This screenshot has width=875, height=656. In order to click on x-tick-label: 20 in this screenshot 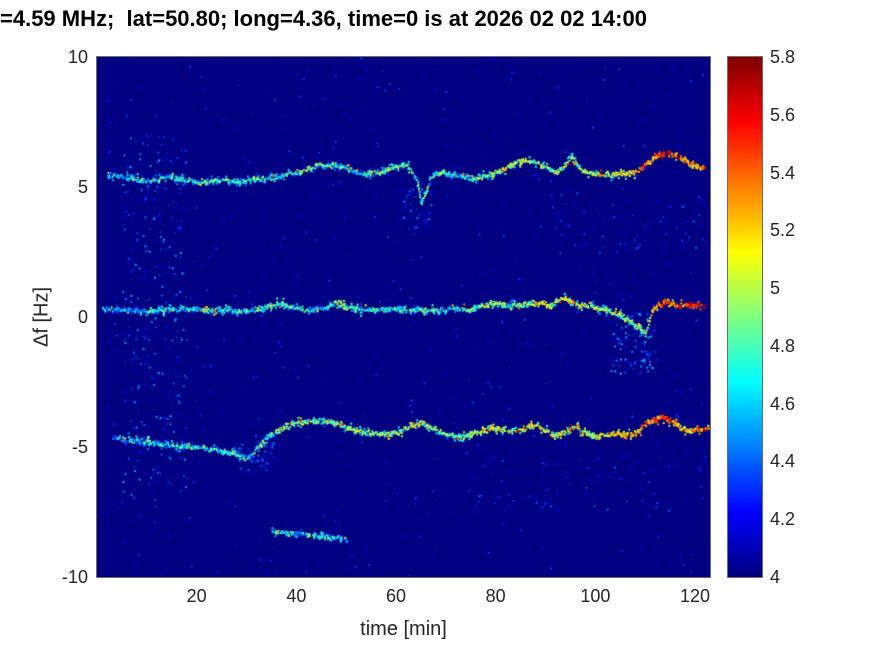, I will do `click(196, 596)`.